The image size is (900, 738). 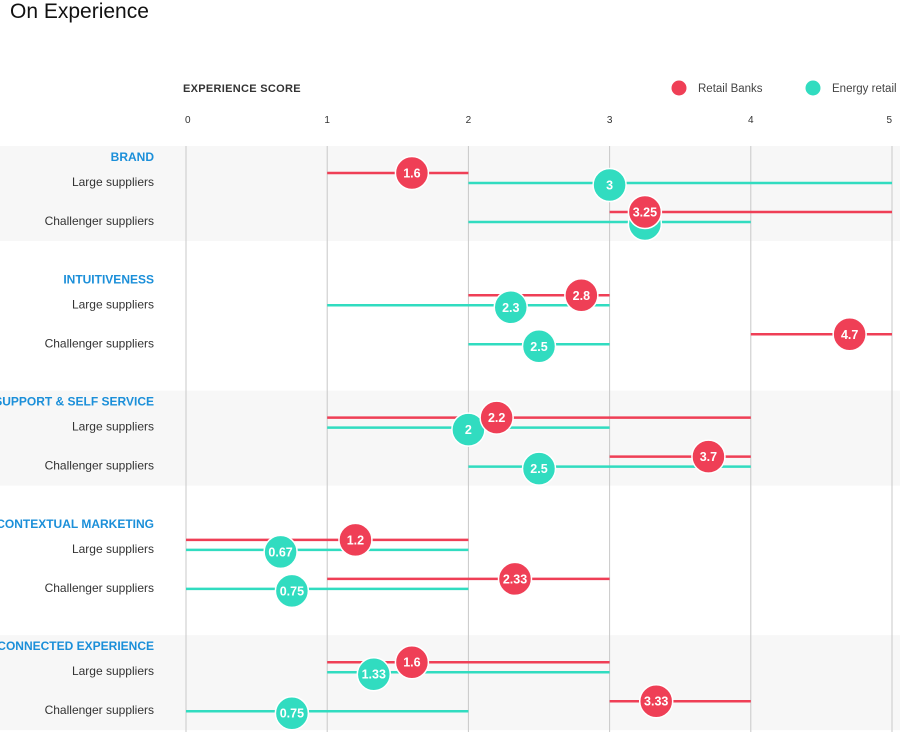 What do you see at coordinates (77, 524) in the screenshot?
I see `group-label: CONTEXTUAL MARKETING` at bounding box center [77, 524].